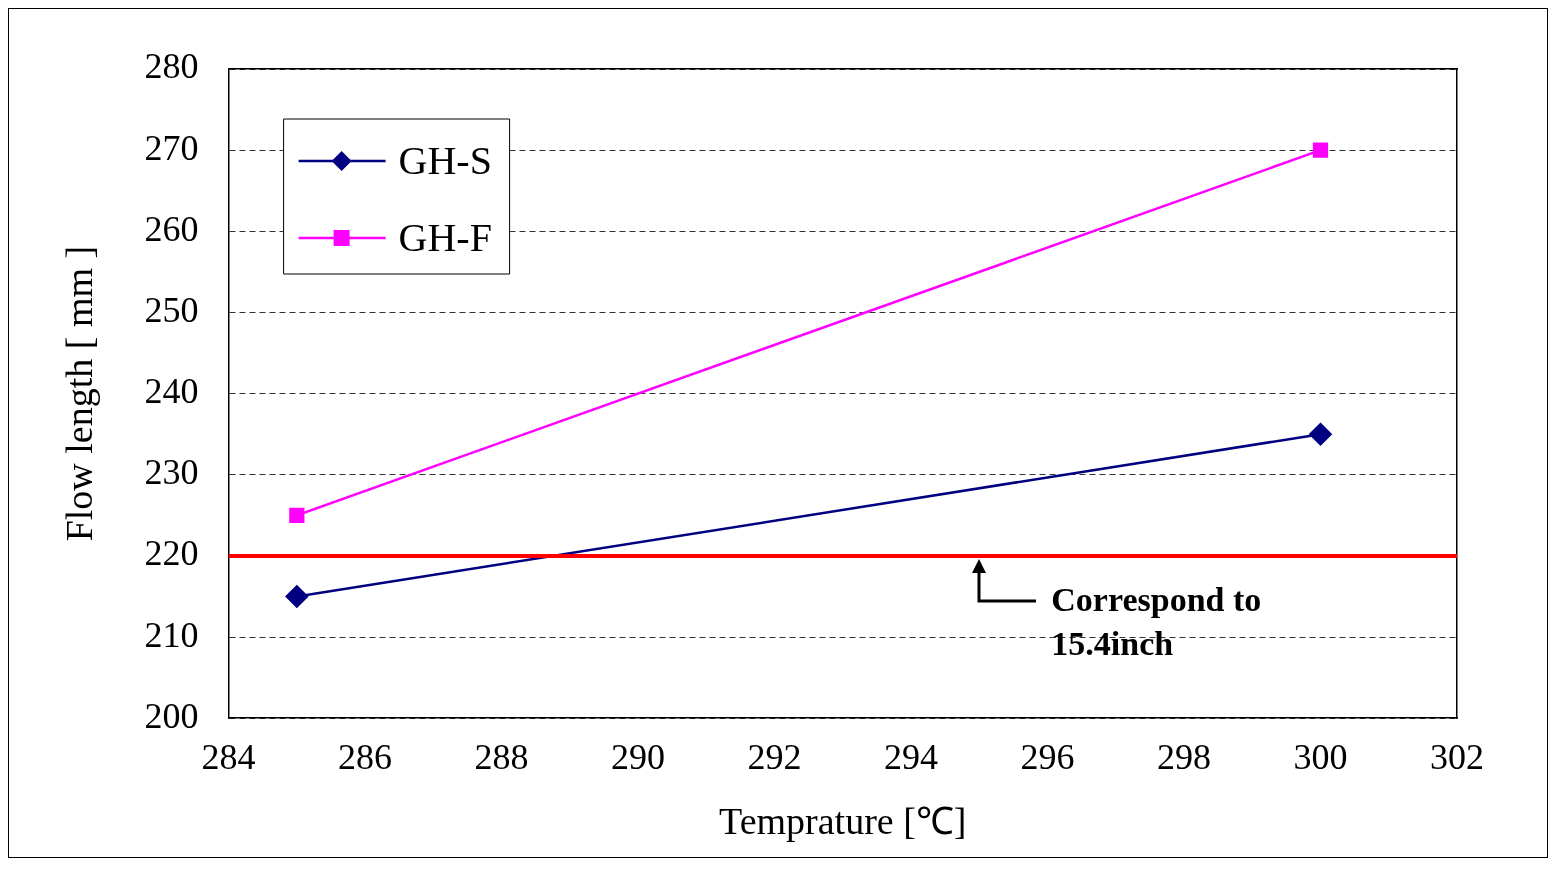 The width and height of the screenshot is (1558, 870). Describe the element at coordinates (774, 757) in the screenshot. I see `x-tick-label: 292` at that location.